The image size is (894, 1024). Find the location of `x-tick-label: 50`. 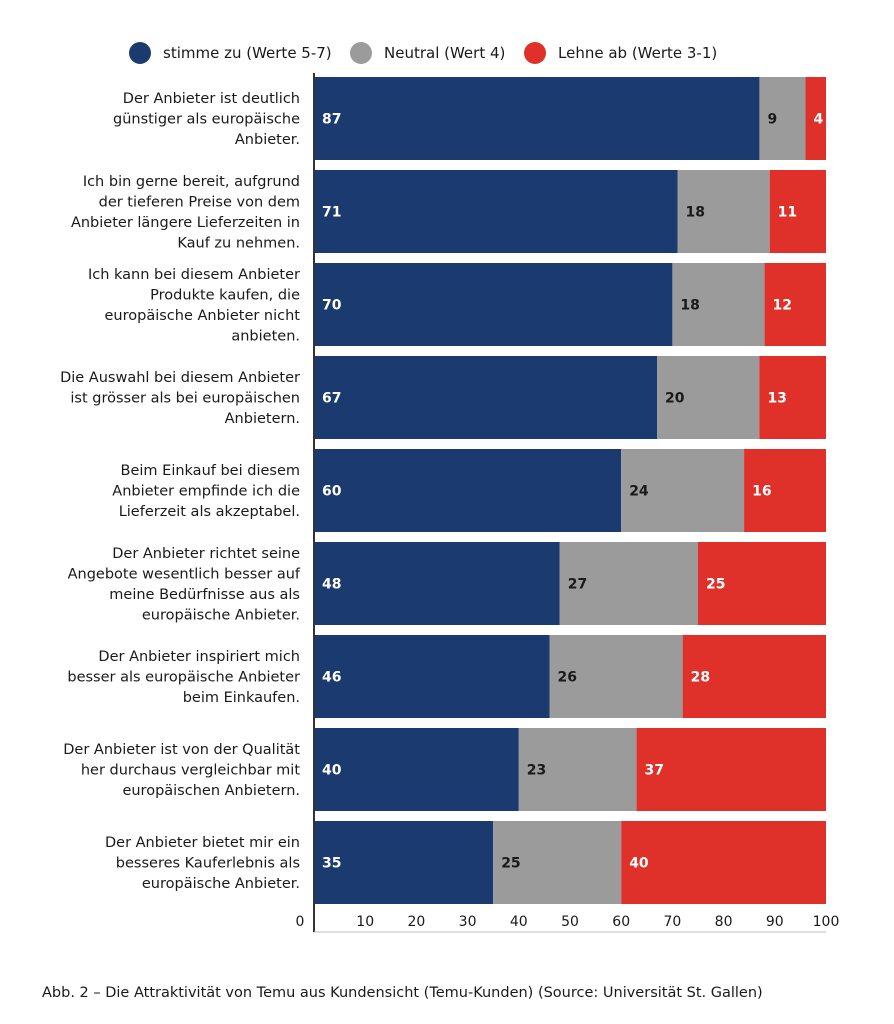

x-tick-label: 50 is located at coordinates (570, 922).